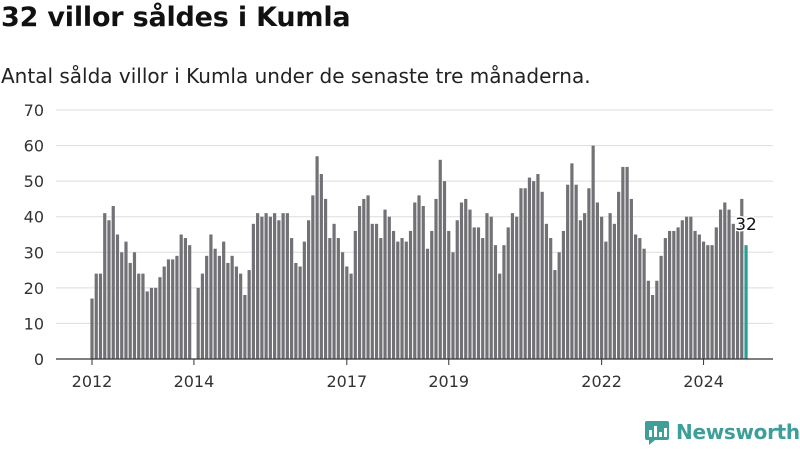  I want to click on y-tick-label: 60, so click(34, 146).